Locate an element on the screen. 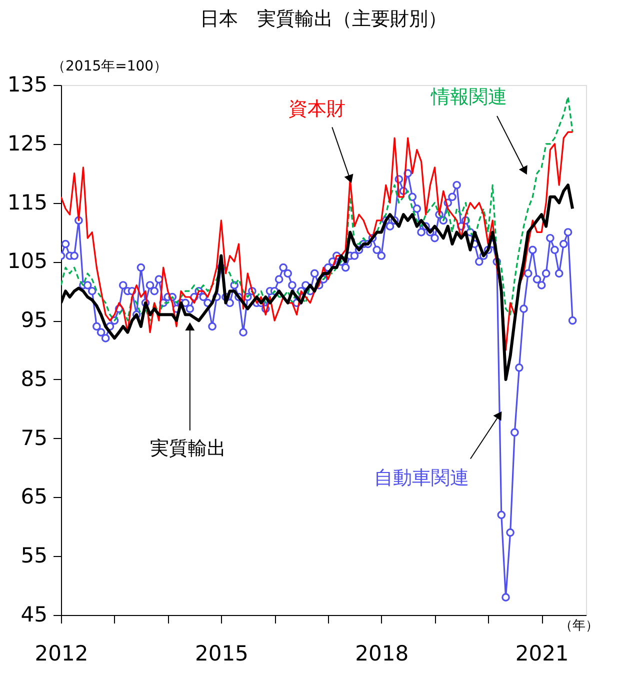  x-tick-label: 2012 is located at coordinates (61, 654).